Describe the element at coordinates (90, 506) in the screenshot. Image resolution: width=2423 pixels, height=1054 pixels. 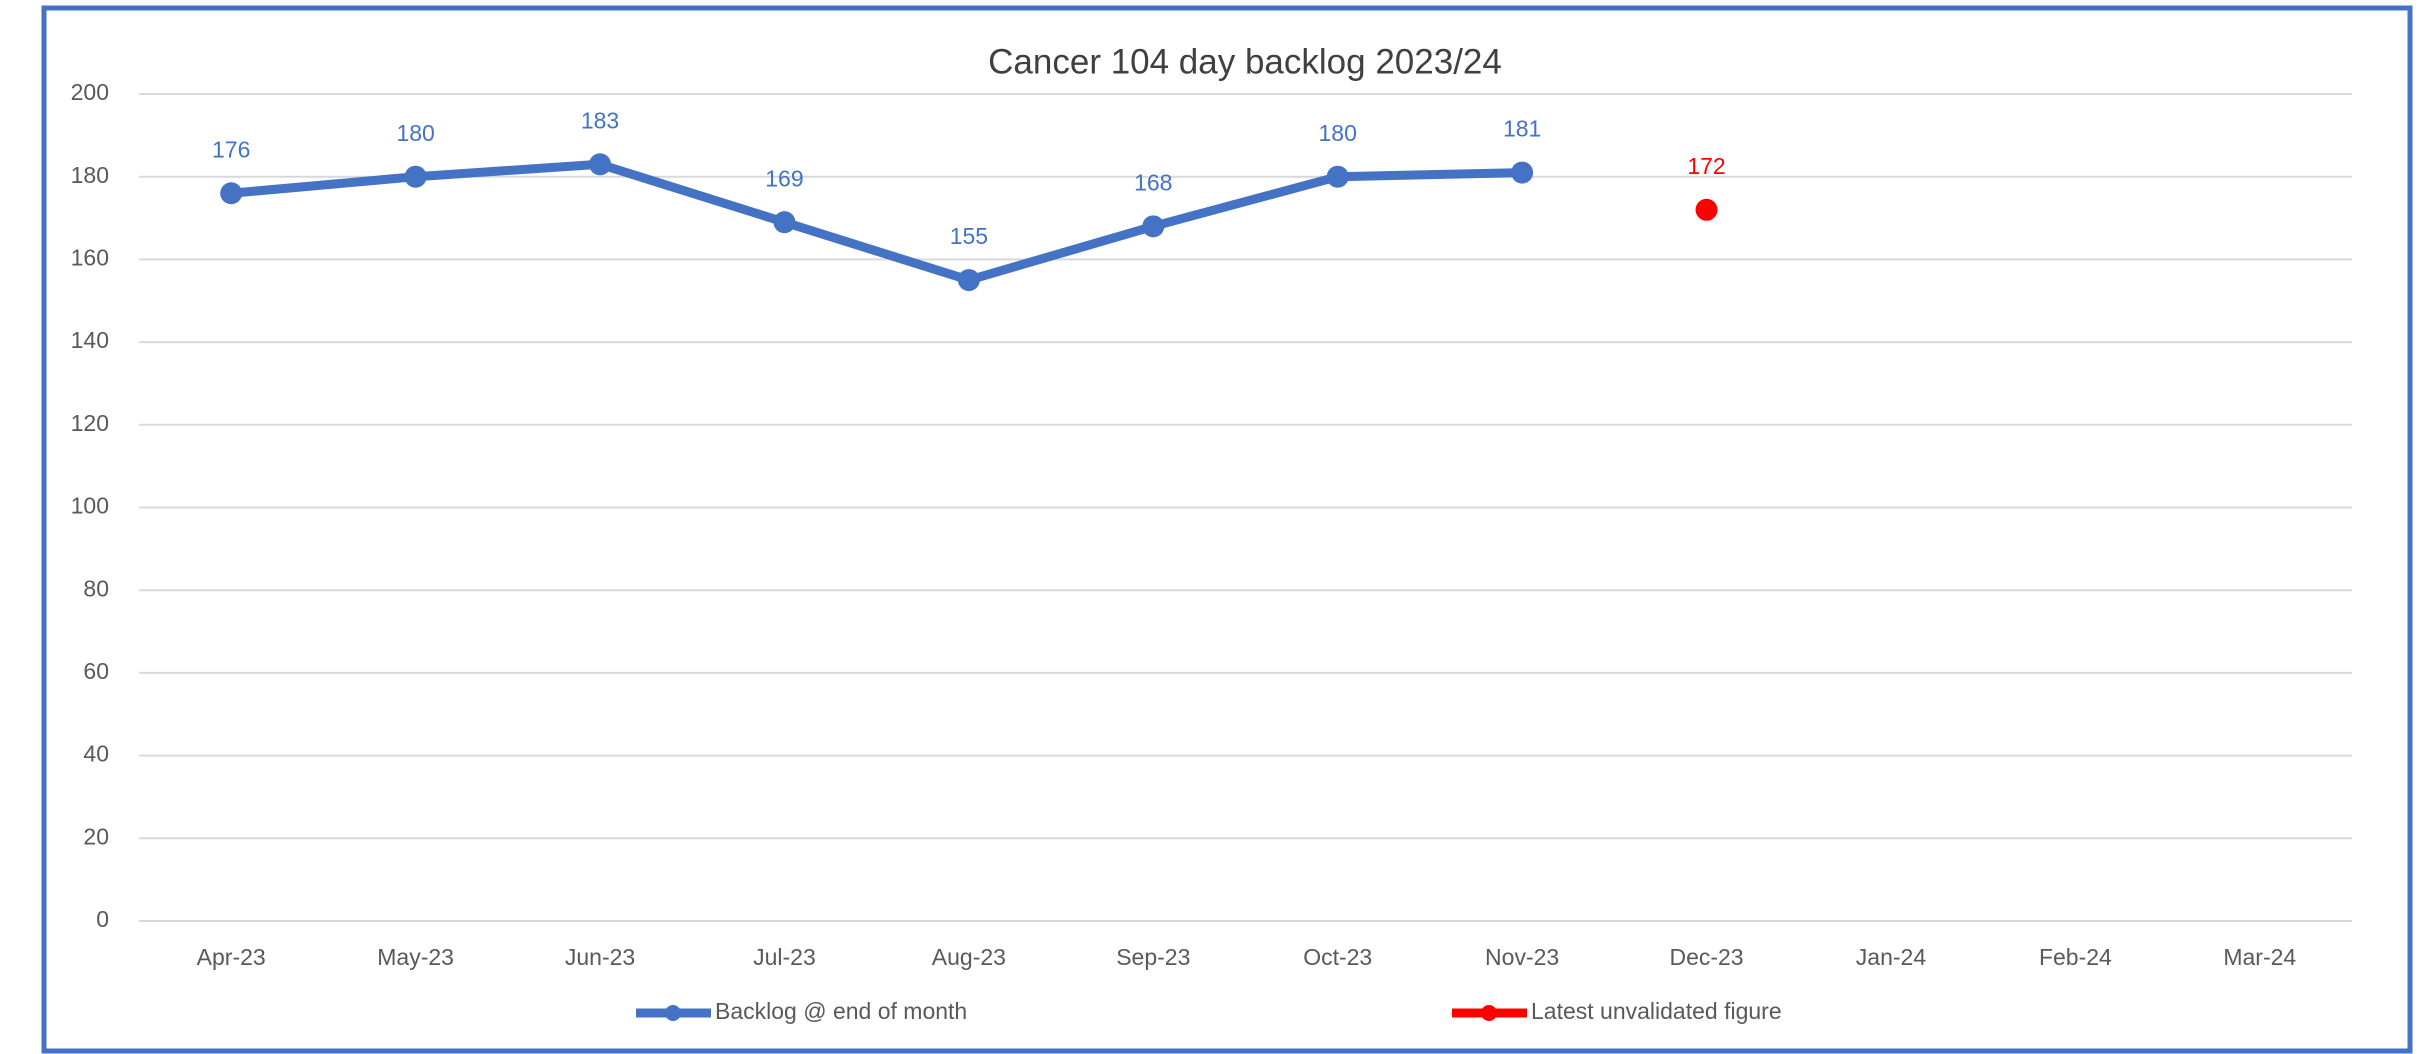
I see `y-tick-label: 100` at that location.